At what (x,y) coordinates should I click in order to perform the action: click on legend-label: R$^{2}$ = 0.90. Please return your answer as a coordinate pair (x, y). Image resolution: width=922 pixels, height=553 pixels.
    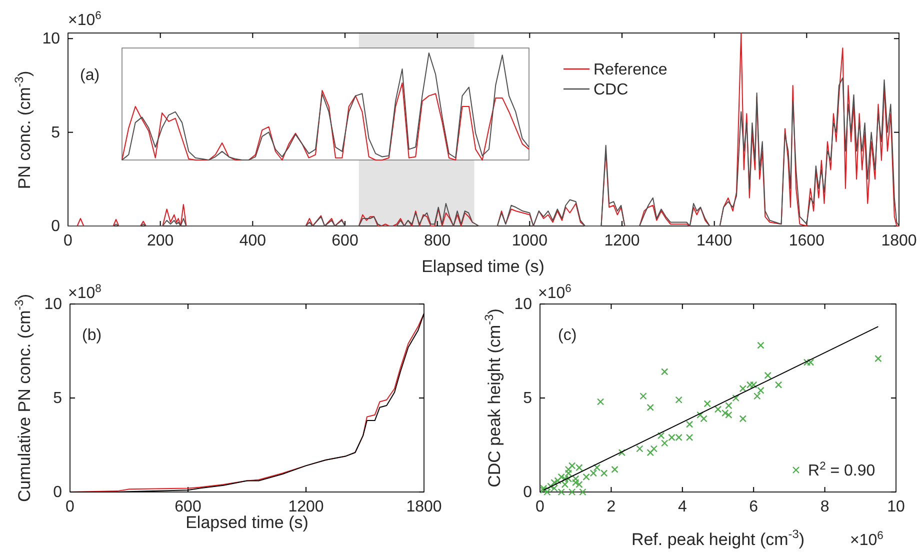
    Looking at the image, I should click on (842, 470).